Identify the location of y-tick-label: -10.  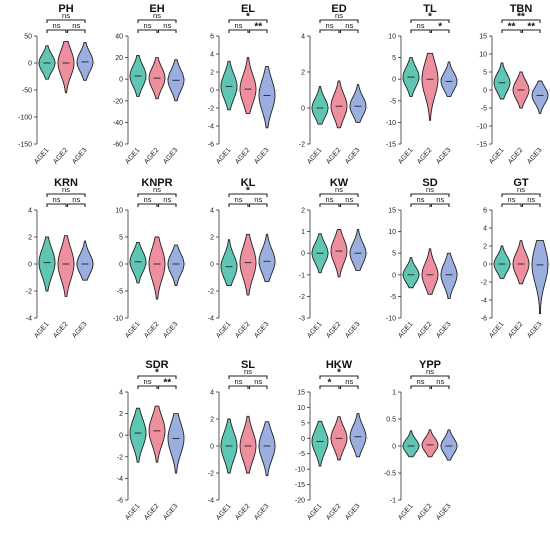
(118, 319).